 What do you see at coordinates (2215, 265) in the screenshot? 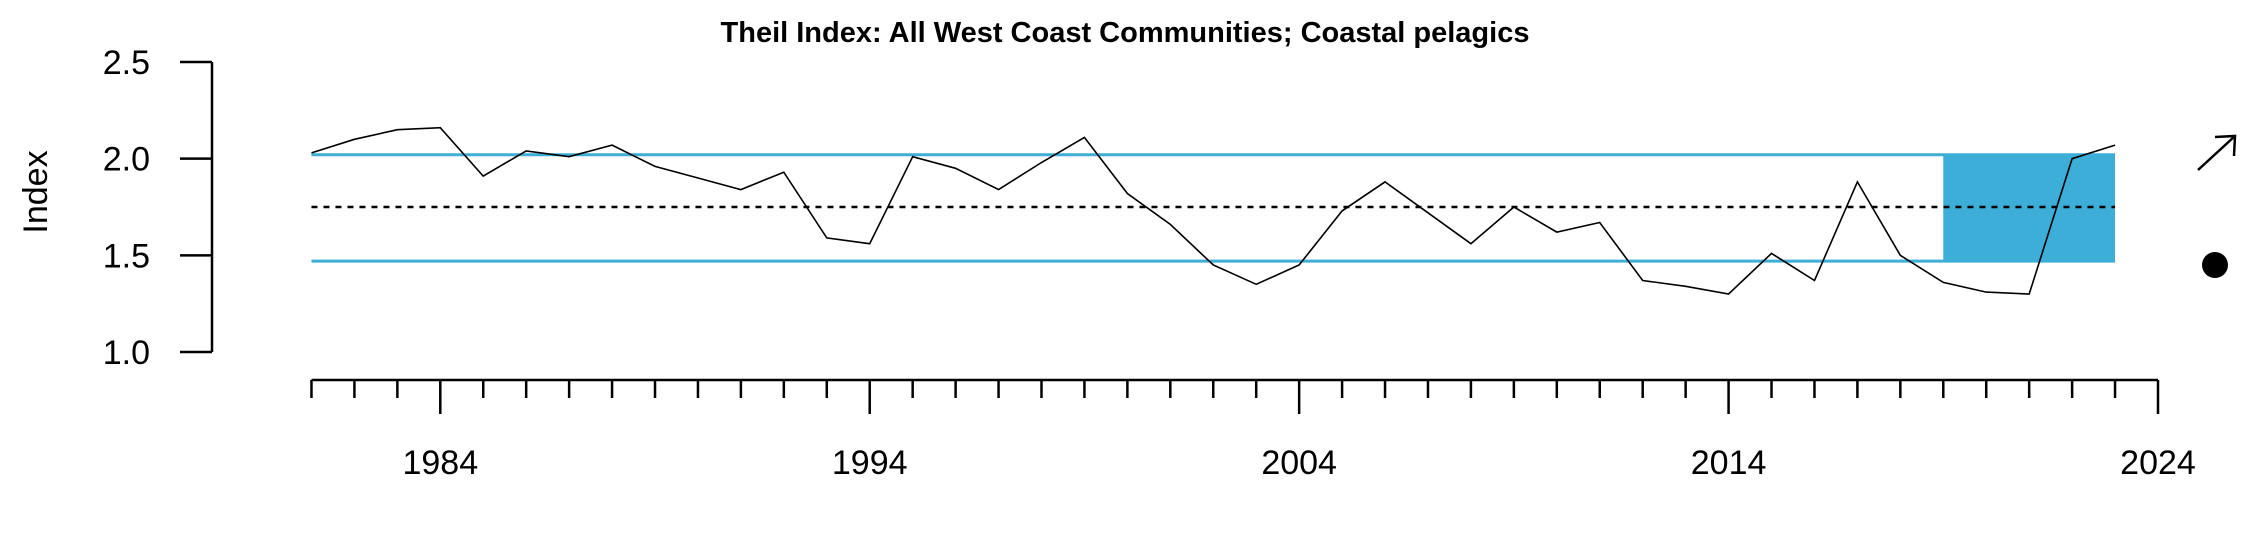
I see `mean-indicator-dot-icon` at bounding box center [2215, 265].